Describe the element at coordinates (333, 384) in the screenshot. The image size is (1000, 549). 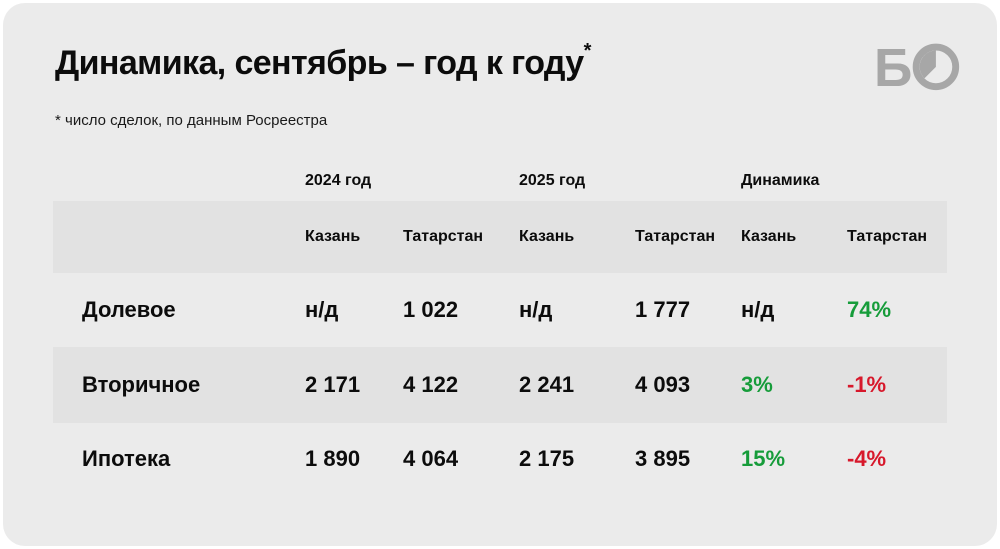
I see `table-cell: 2 171` at that location.